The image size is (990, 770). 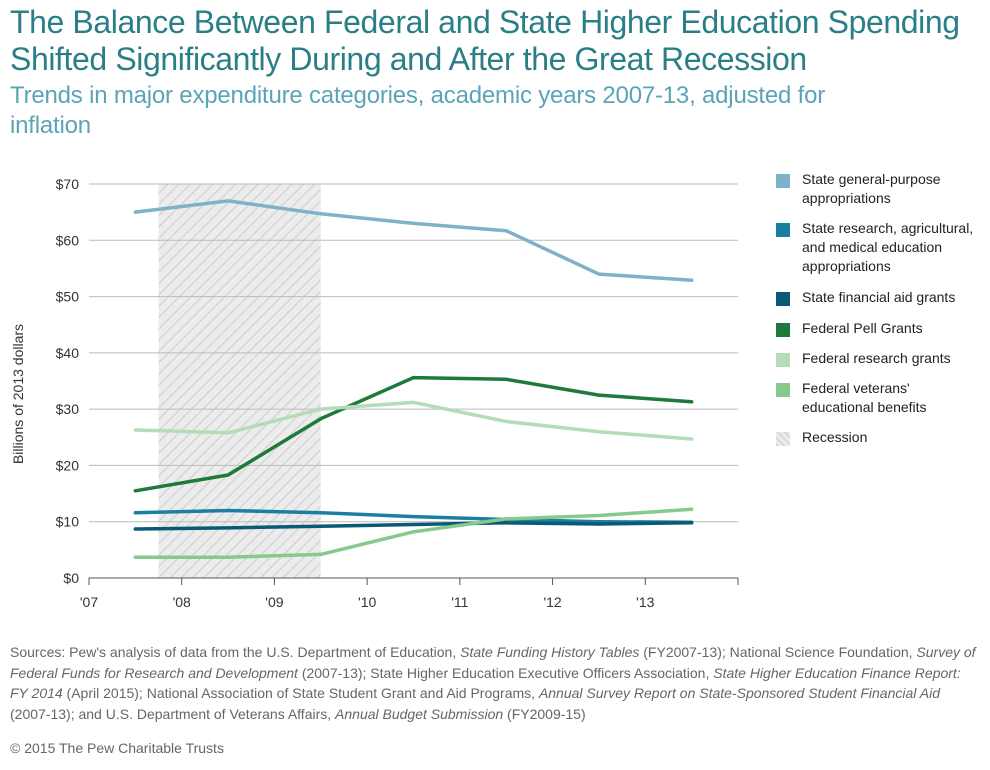 I want to click on x-tick-label: '08, so click(x=182, y=602).